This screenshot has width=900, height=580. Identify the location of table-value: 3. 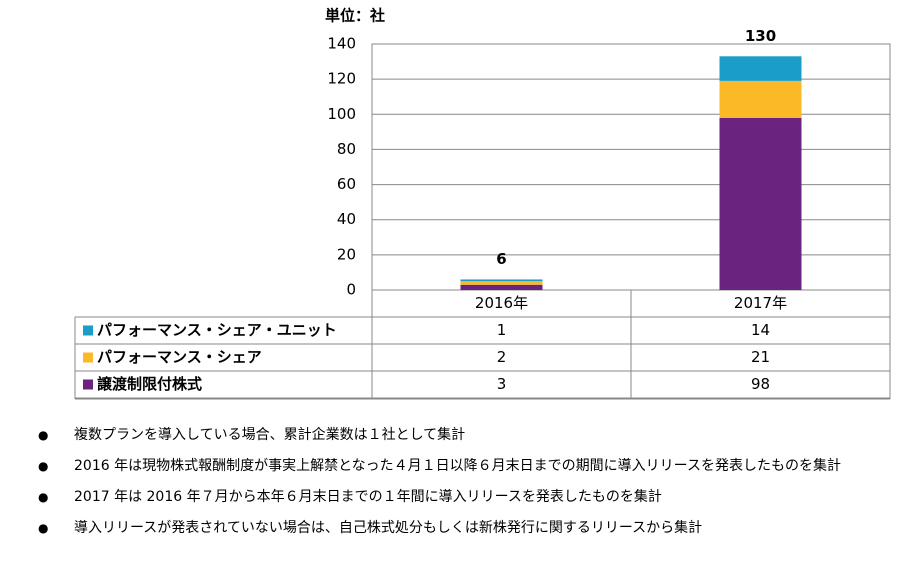
(502, 384).